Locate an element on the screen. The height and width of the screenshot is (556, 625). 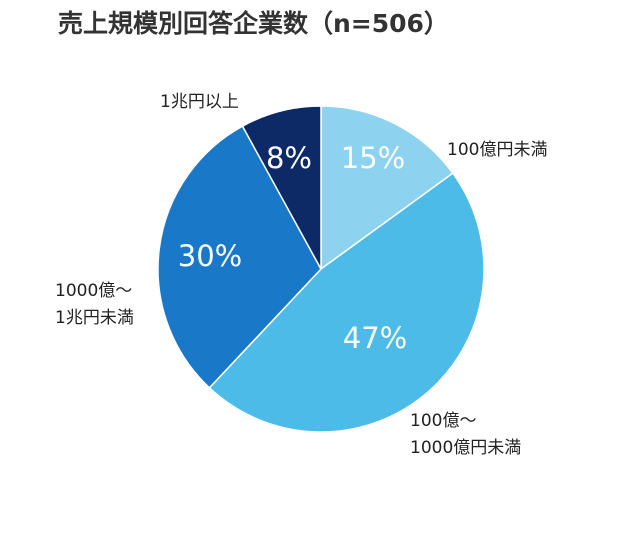
category-label: 1兆円以上 is located at coordinates (199, 102).